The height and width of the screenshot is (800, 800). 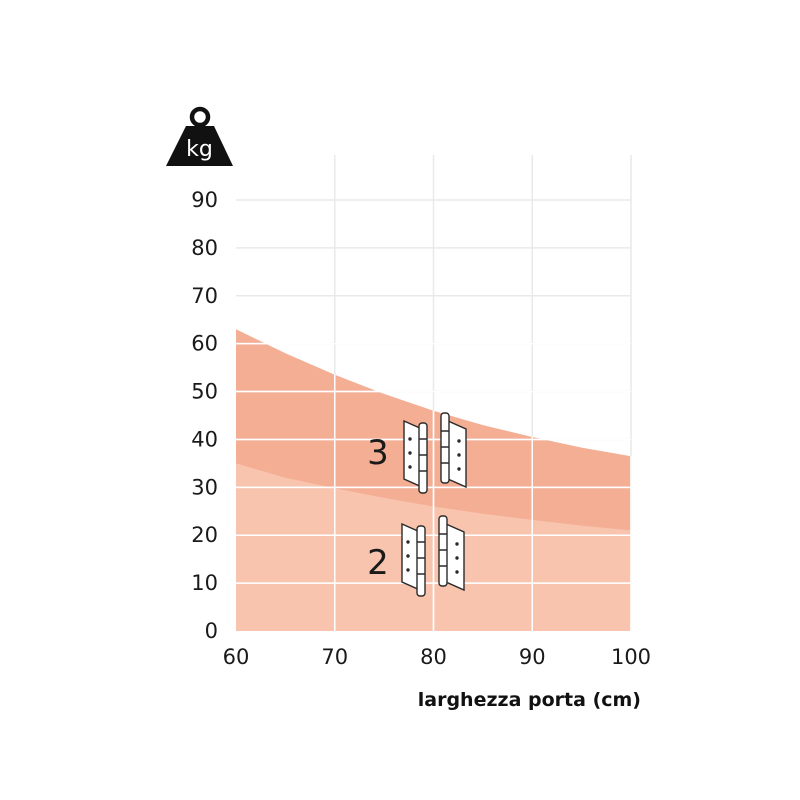 I want to click on y-tick-label: 90, so click(x=204, y=200).